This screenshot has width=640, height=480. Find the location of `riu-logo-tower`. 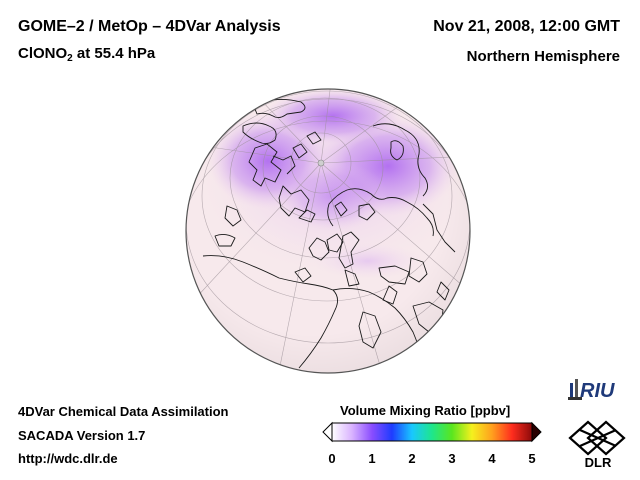

riu-logo-tower is located at coordinates (571, 391).